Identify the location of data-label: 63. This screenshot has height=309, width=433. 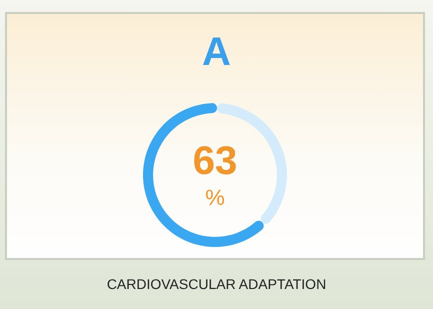
(215, 161).